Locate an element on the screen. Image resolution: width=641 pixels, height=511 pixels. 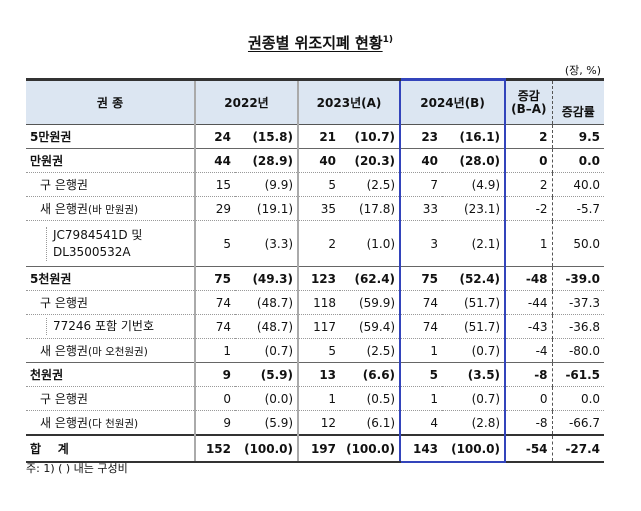
count-2022: 0 is located at coordinates (214, 398).